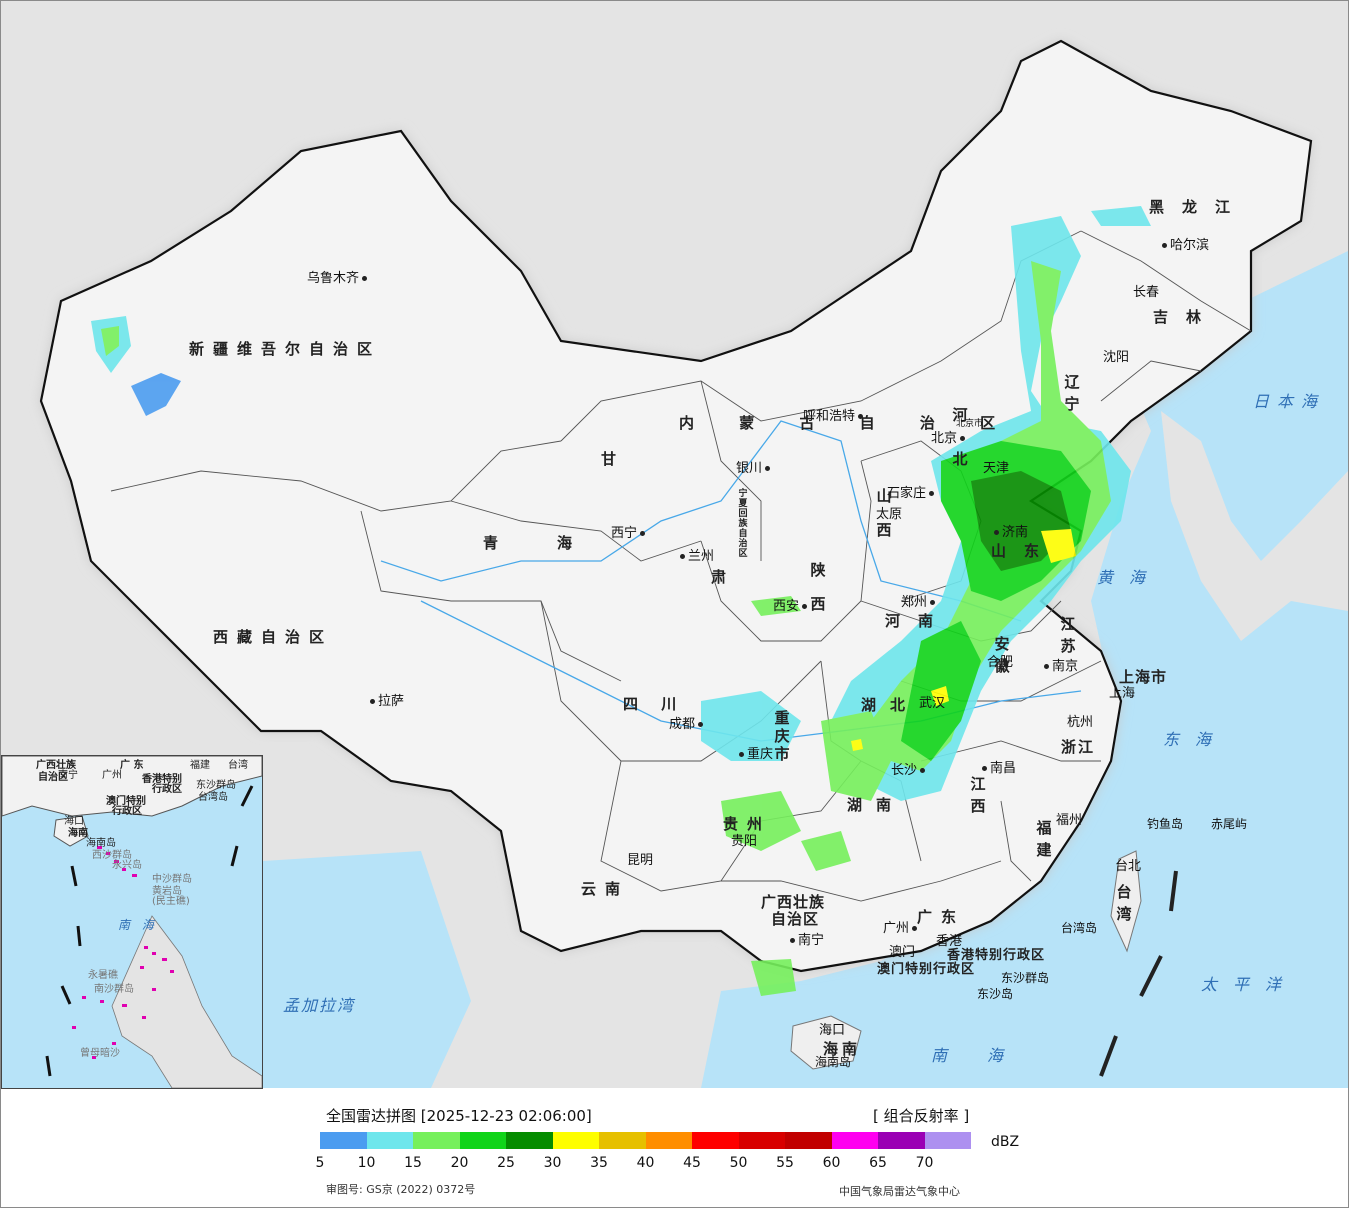 This screenshot has width=1349, height=1208. What do you see at coordinates (987, 1055) in the screenshot?
I see `sea-south: 南海` at bounding box center [987, 1055].